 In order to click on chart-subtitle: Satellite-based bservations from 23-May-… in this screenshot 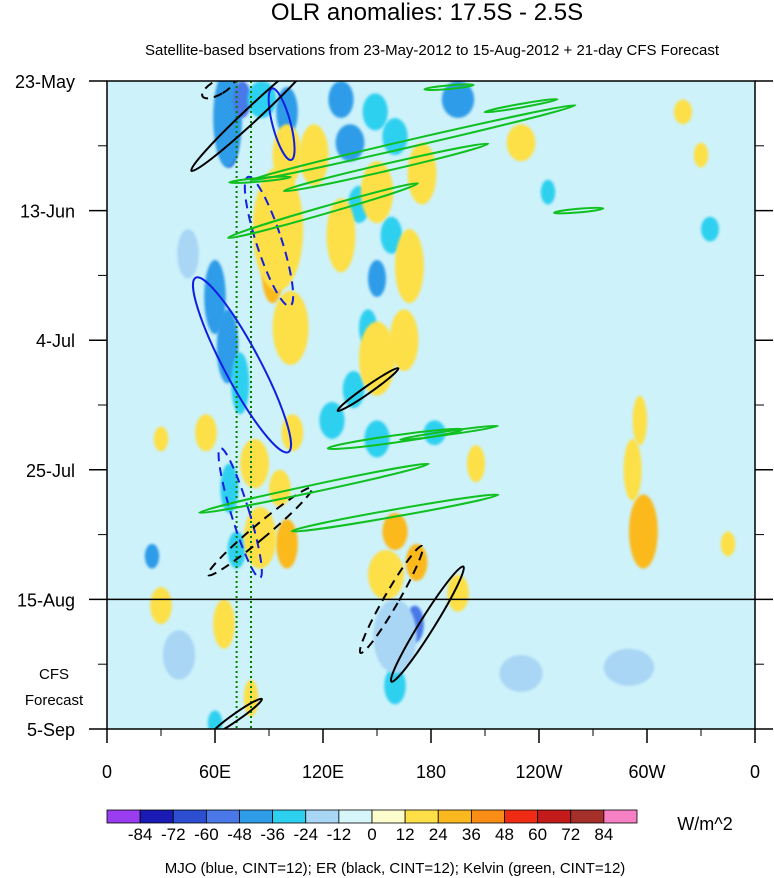, I will do `click(432, 50)`.